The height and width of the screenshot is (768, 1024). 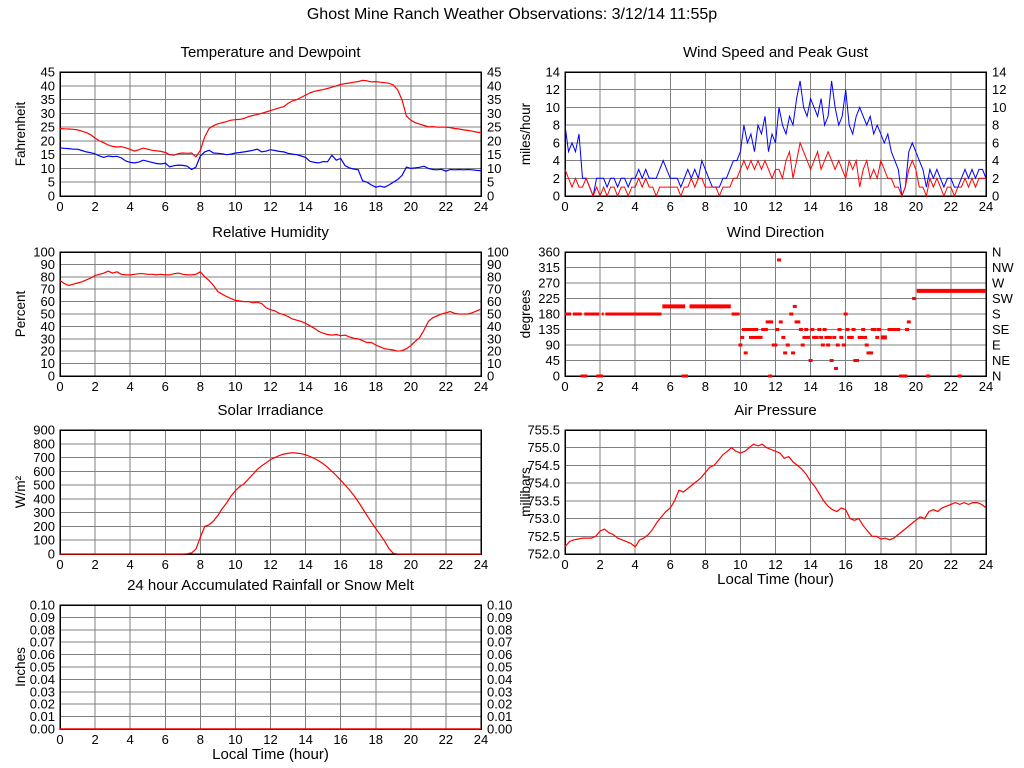 I want to click on svg-text: 0.01, so click(x=42, y=716).